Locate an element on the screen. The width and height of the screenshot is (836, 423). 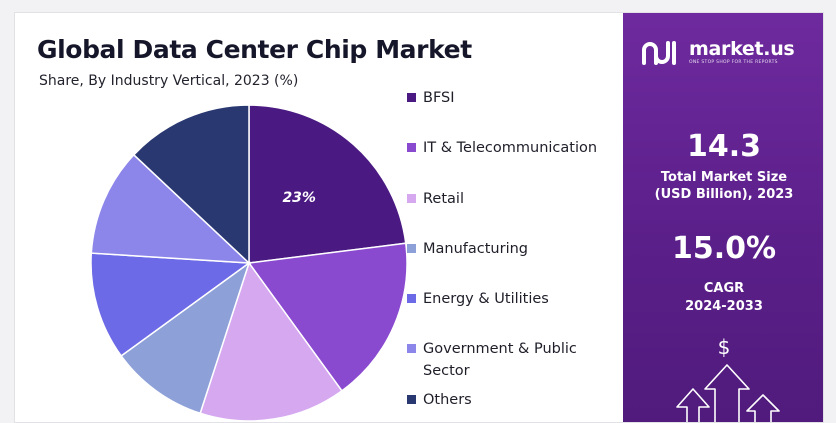
market-size-label: Total Market Size (USD Billion), 2023 is located at coordinates (723, 186).